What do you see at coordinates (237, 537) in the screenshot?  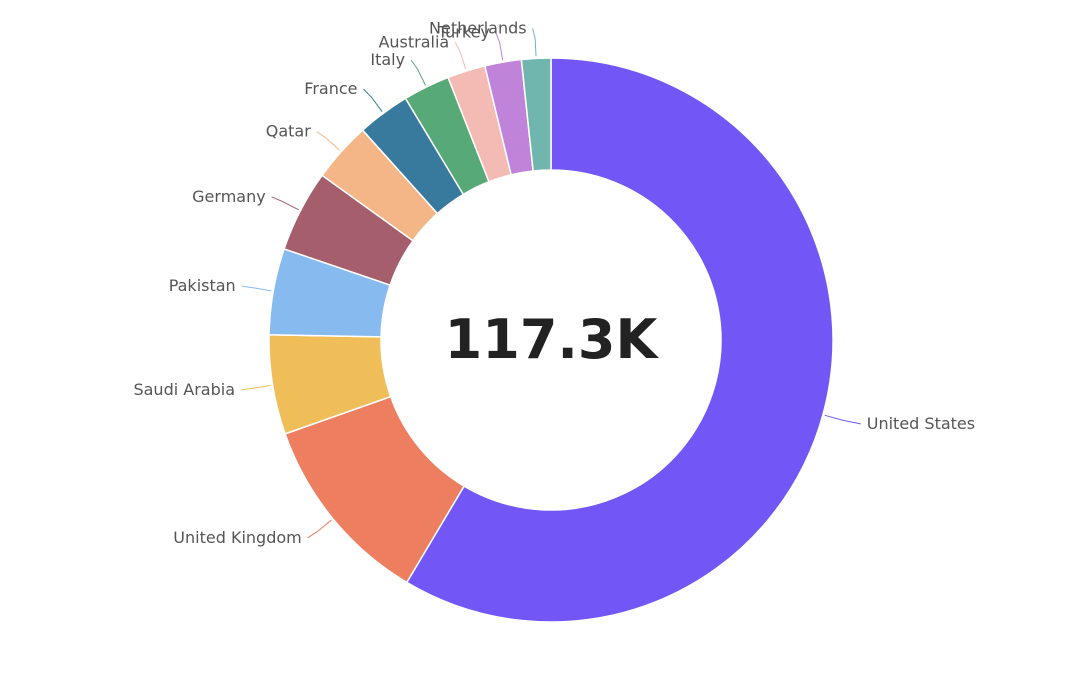 I see `label-united-kingdom: United Kingdom` at bounding box center [237, 537].